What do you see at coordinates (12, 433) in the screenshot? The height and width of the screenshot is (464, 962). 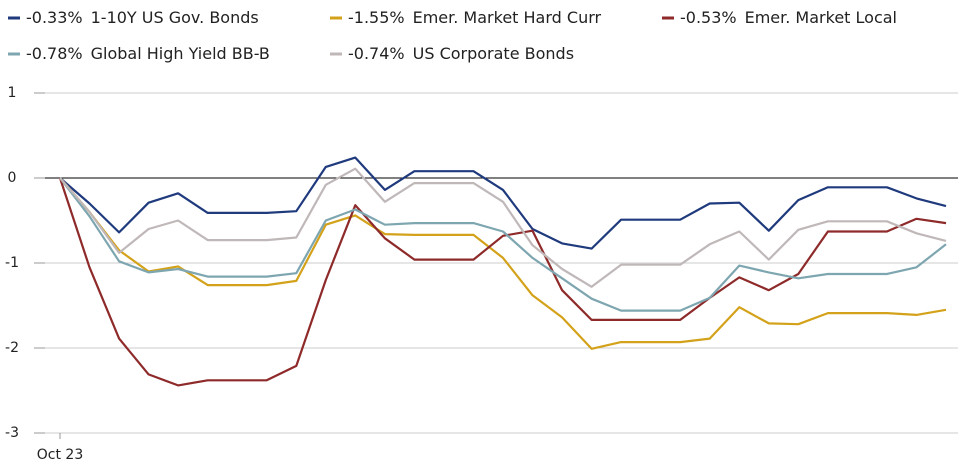 I see `y-tick-label: -3` at bounding box center [12, 433].